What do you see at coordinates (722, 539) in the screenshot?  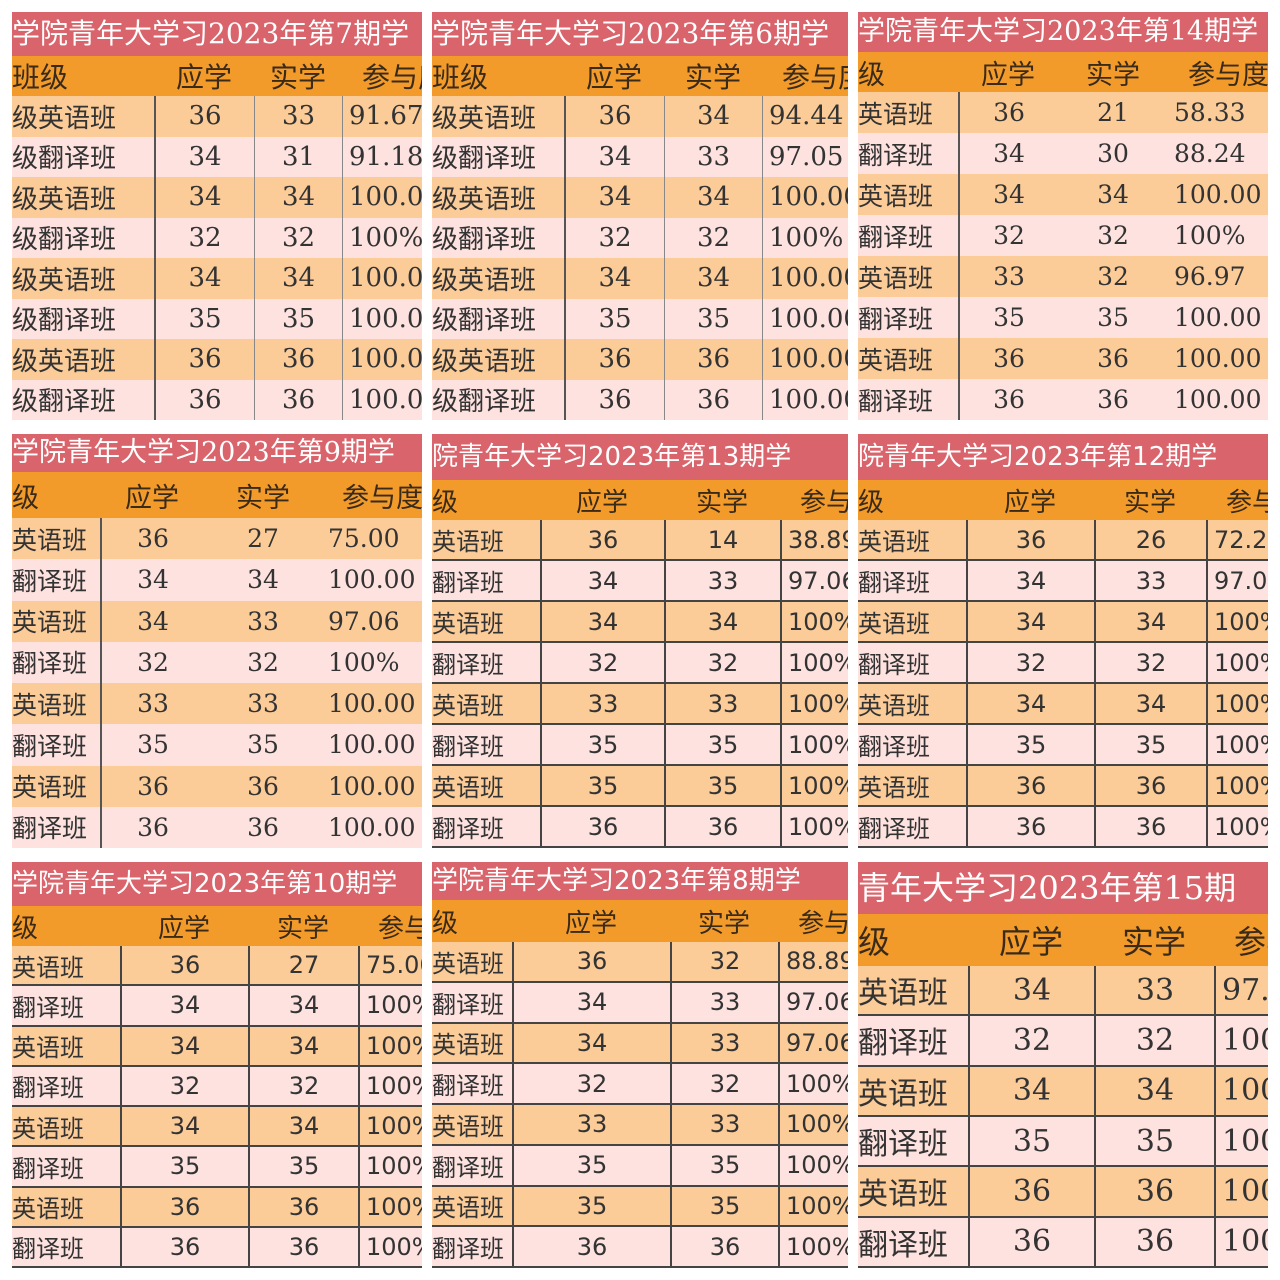 I see `actual-cell: 14` at bounding box center [722, 539].